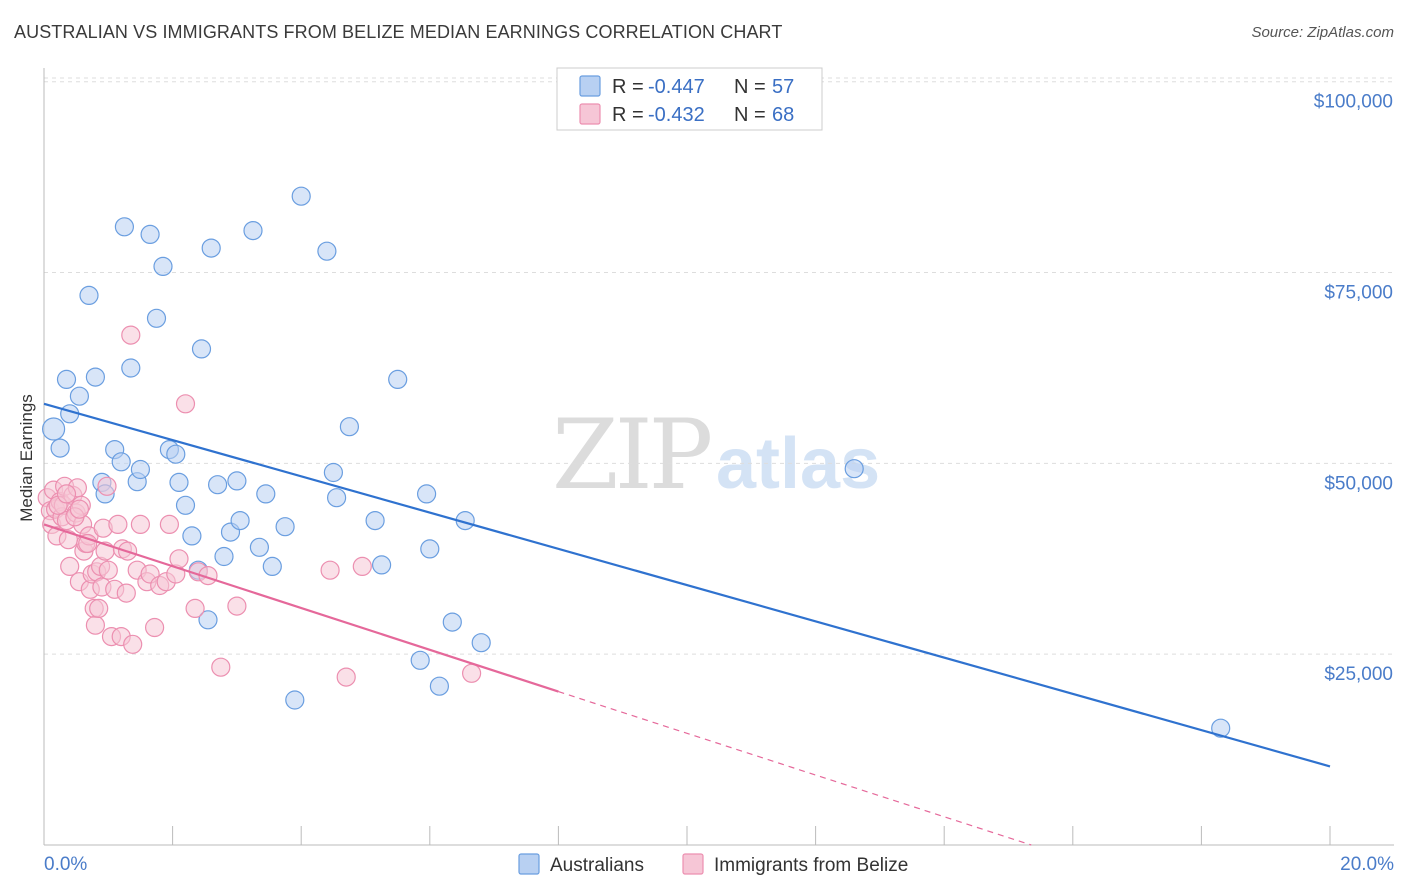  I want to click on stats-legend-box, so click(689, 99).